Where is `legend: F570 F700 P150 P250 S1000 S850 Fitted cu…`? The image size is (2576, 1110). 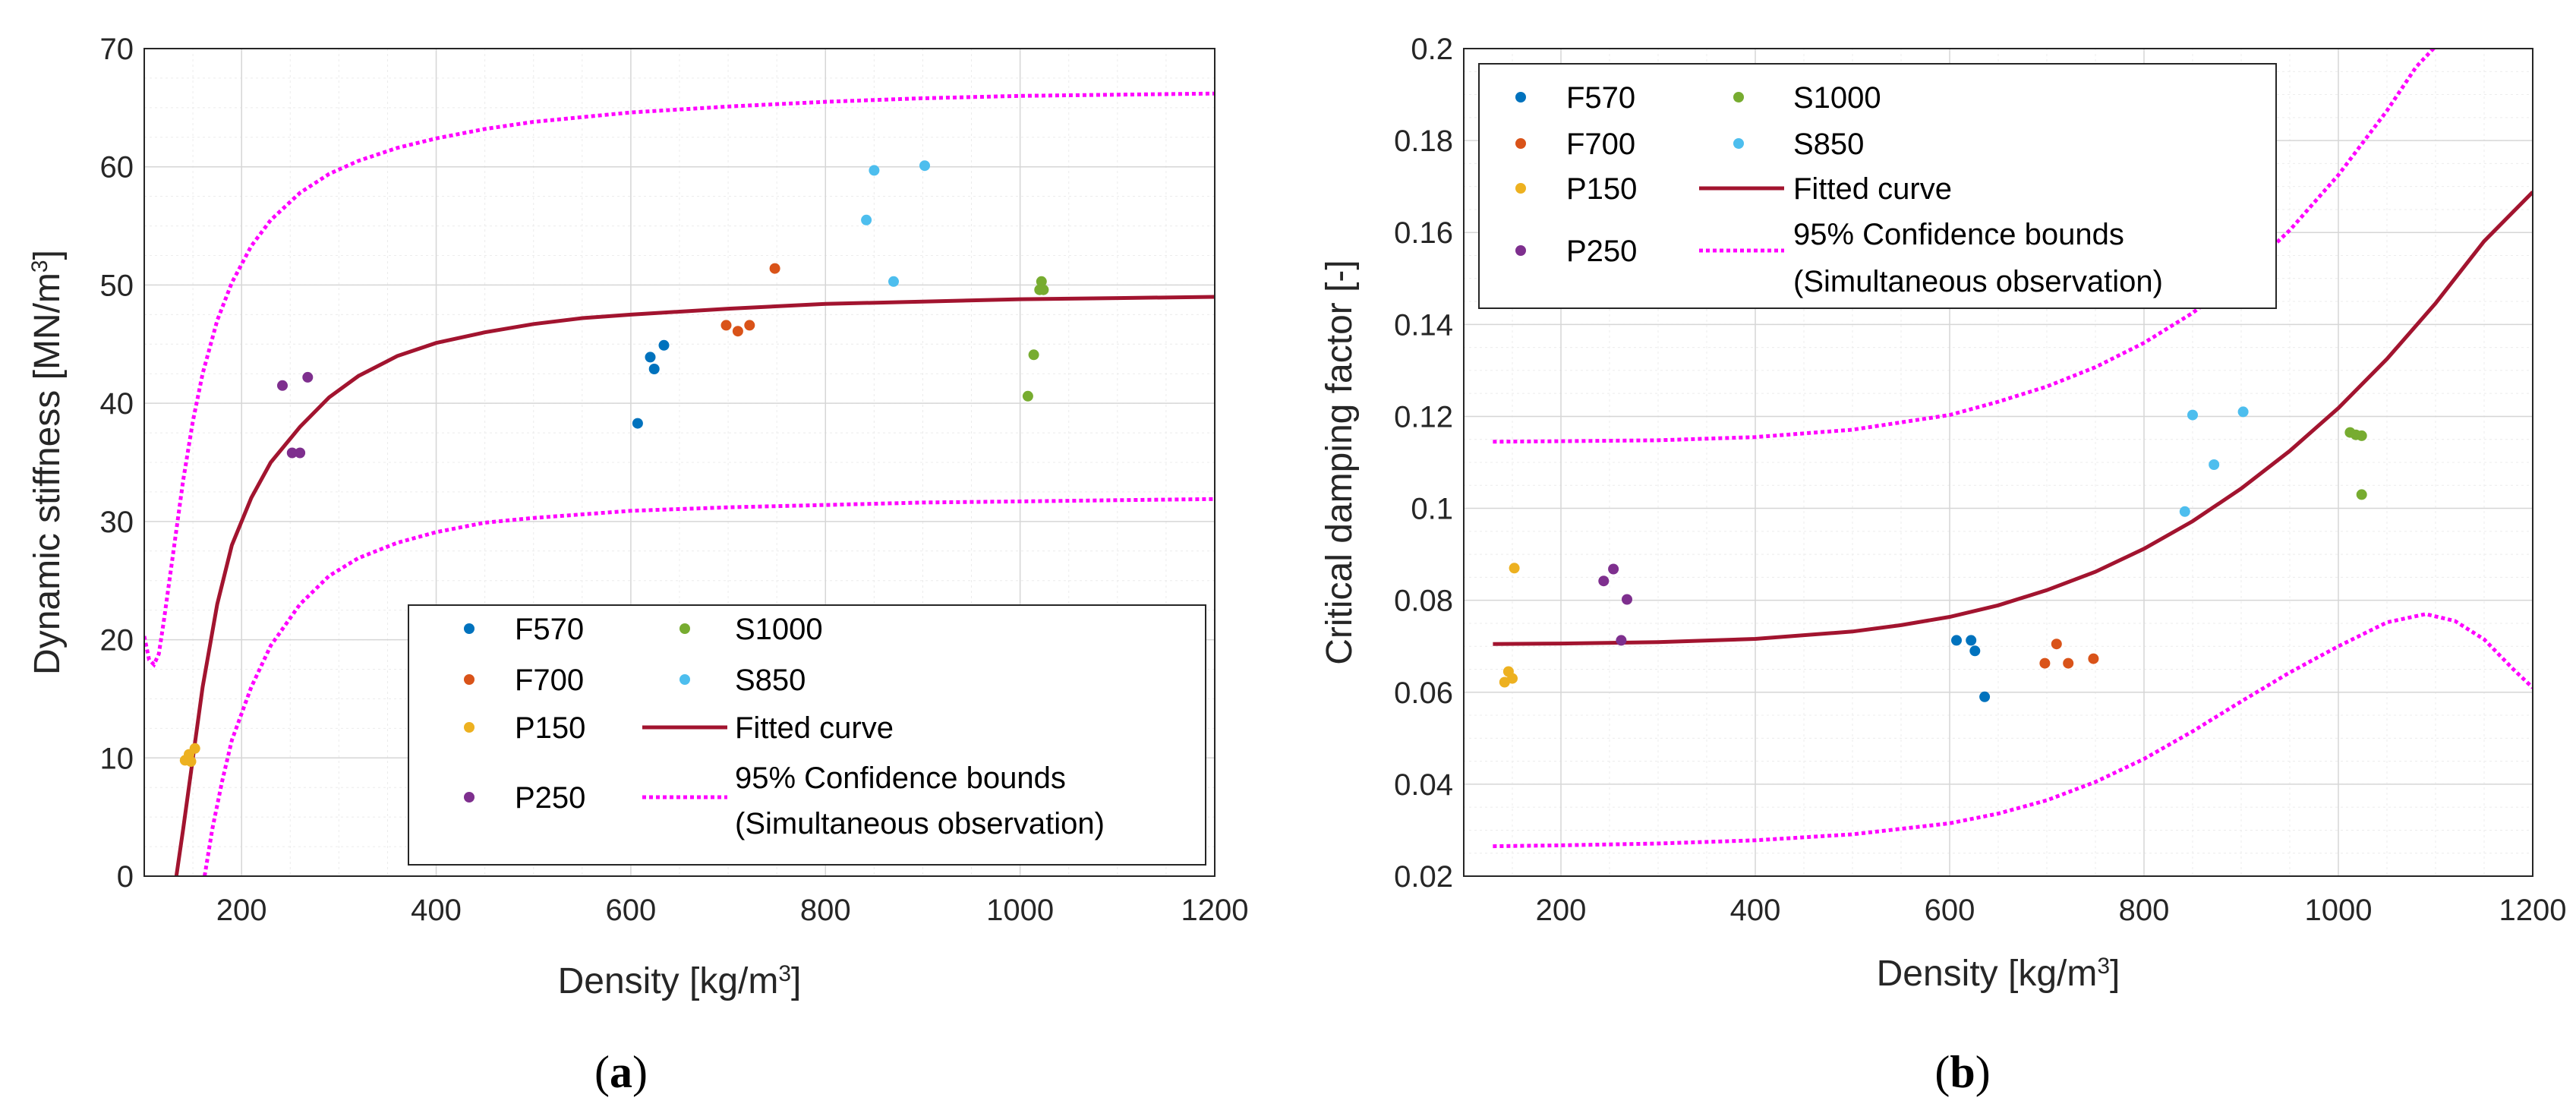
legend: F570 F700 P150 P250 S1000 S850 Fitted cu… is located at coordinates (1877, 186).